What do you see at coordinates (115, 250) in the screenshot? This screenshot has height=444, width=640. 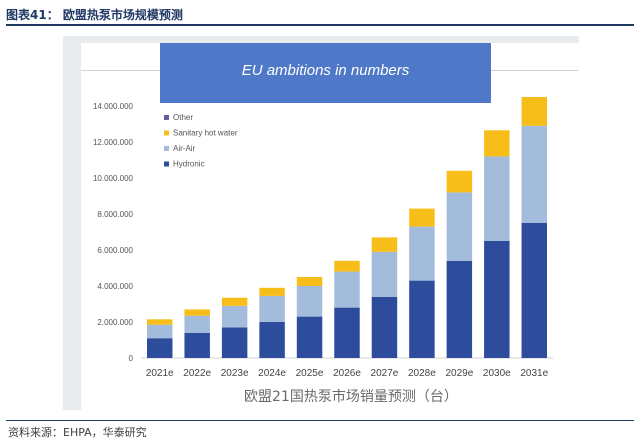 I see `y-tick-label: 6.000.000` at bounding box center [115, 250].